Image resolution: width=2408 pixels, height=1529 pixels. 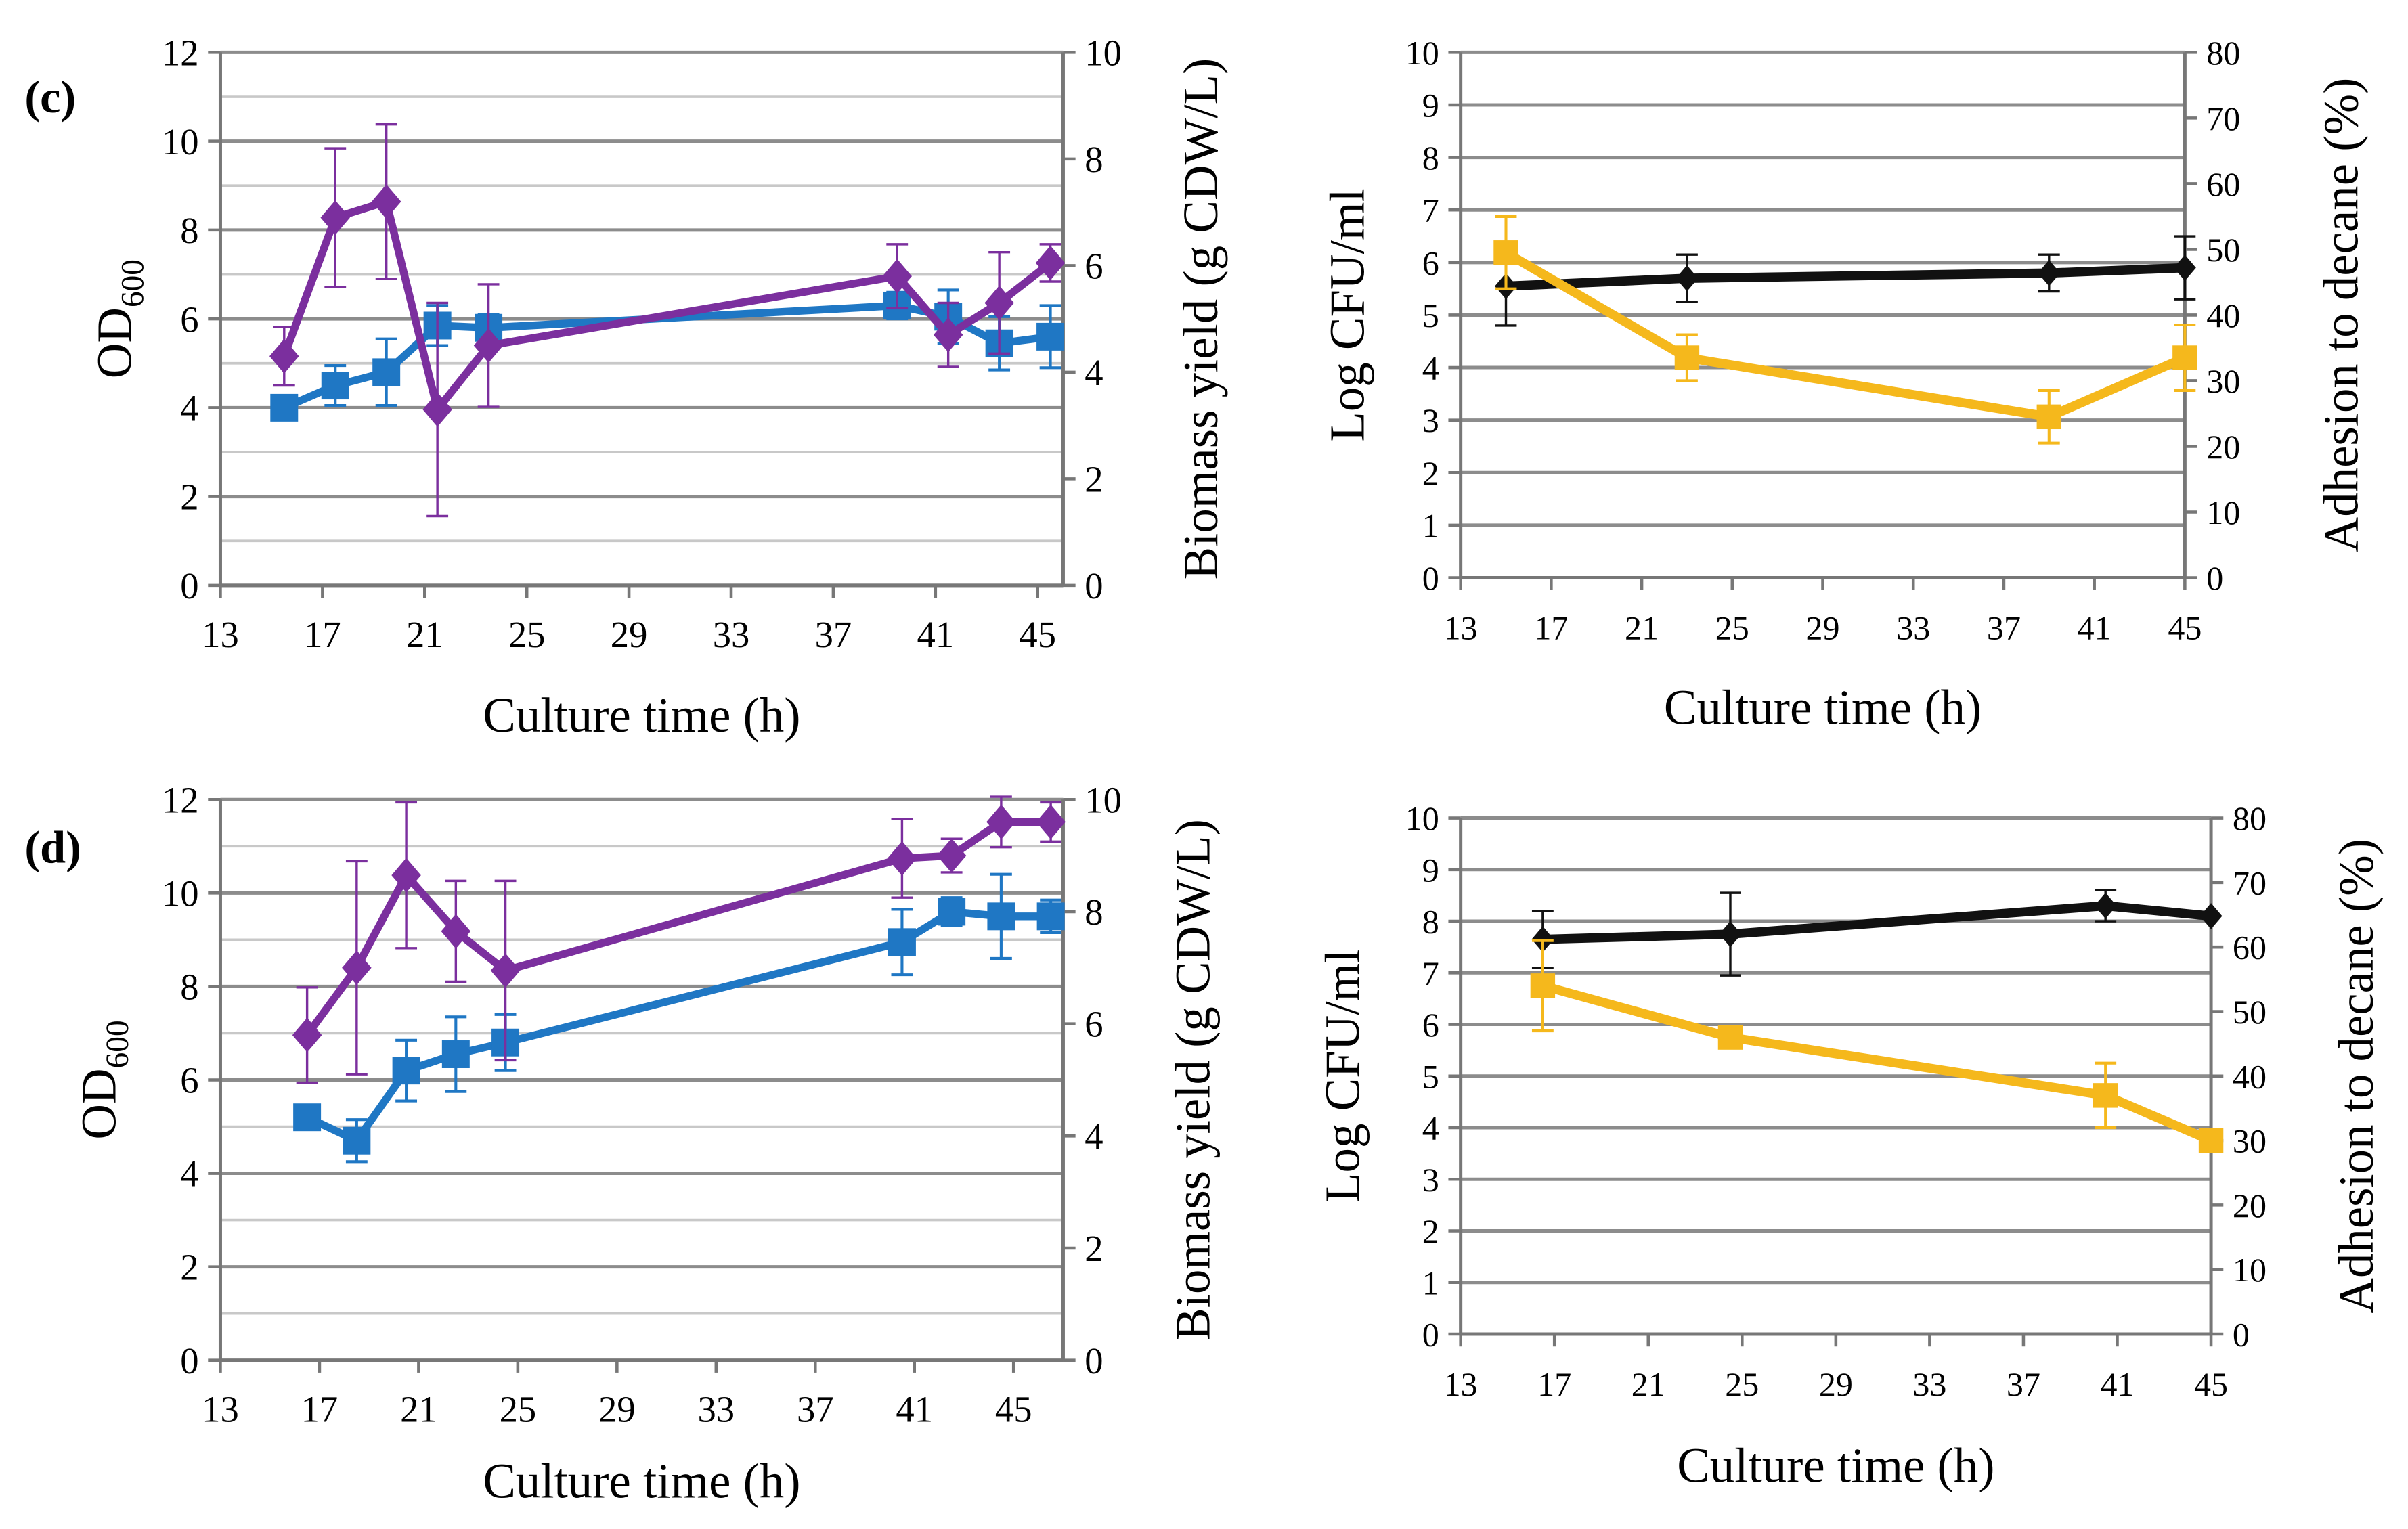 I want to click on y2-tick-label: 50, so click(x=2250, y=1012).